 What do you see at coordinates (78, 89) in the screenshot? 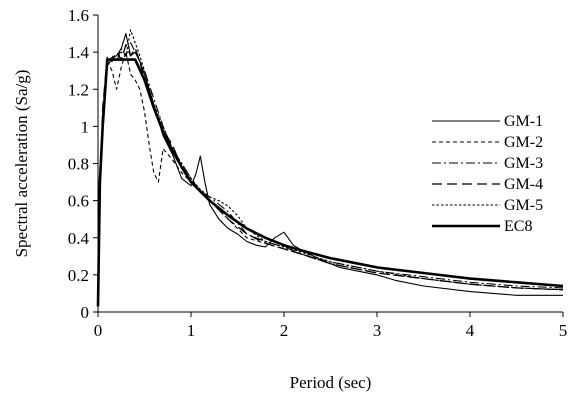
I see `y-tick-label: 1.2` at bounding box center [78, 89].